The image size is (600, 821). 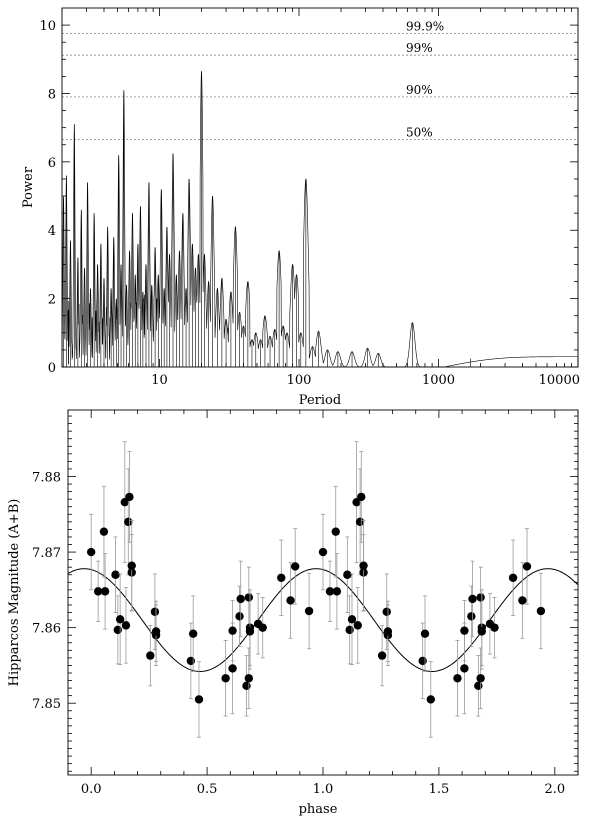 I want to click on significance-label: 50%, so click(x=419, y=133).